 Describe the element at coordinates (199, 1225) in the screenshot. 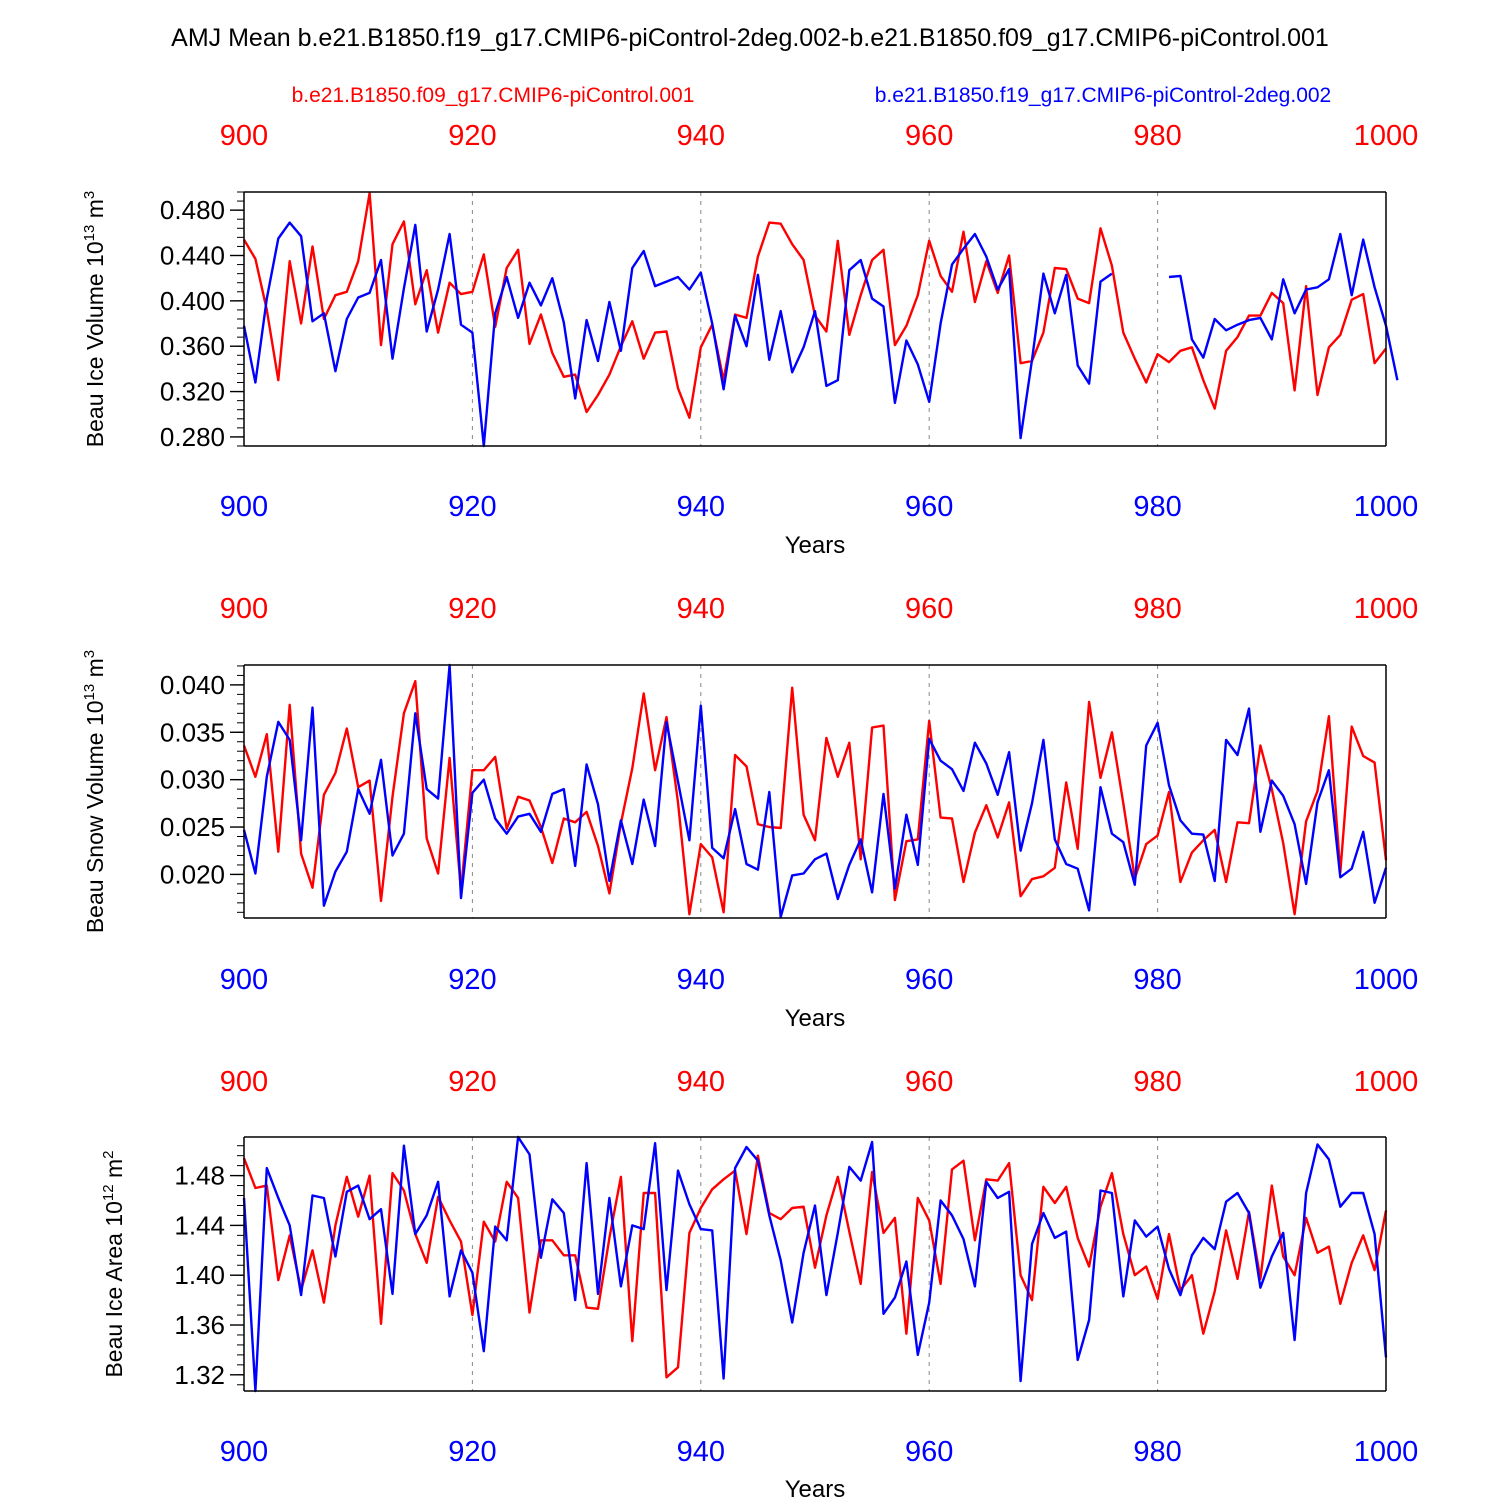

I see `y-tick-label: 1.44` at that location.